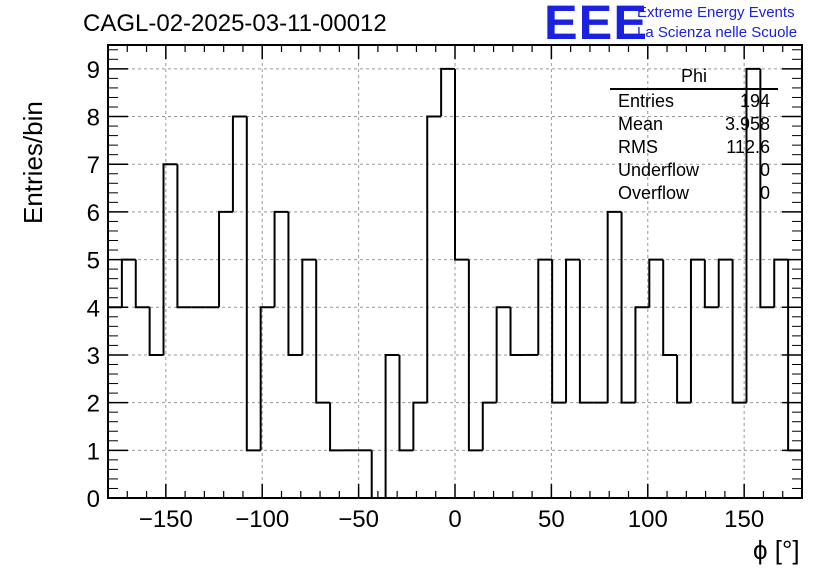 The image size is (836, 572). Describe the element at coordinates (694, 193) in the screenshot. I see `stats-row-overflow: Overflow 0` at that location.